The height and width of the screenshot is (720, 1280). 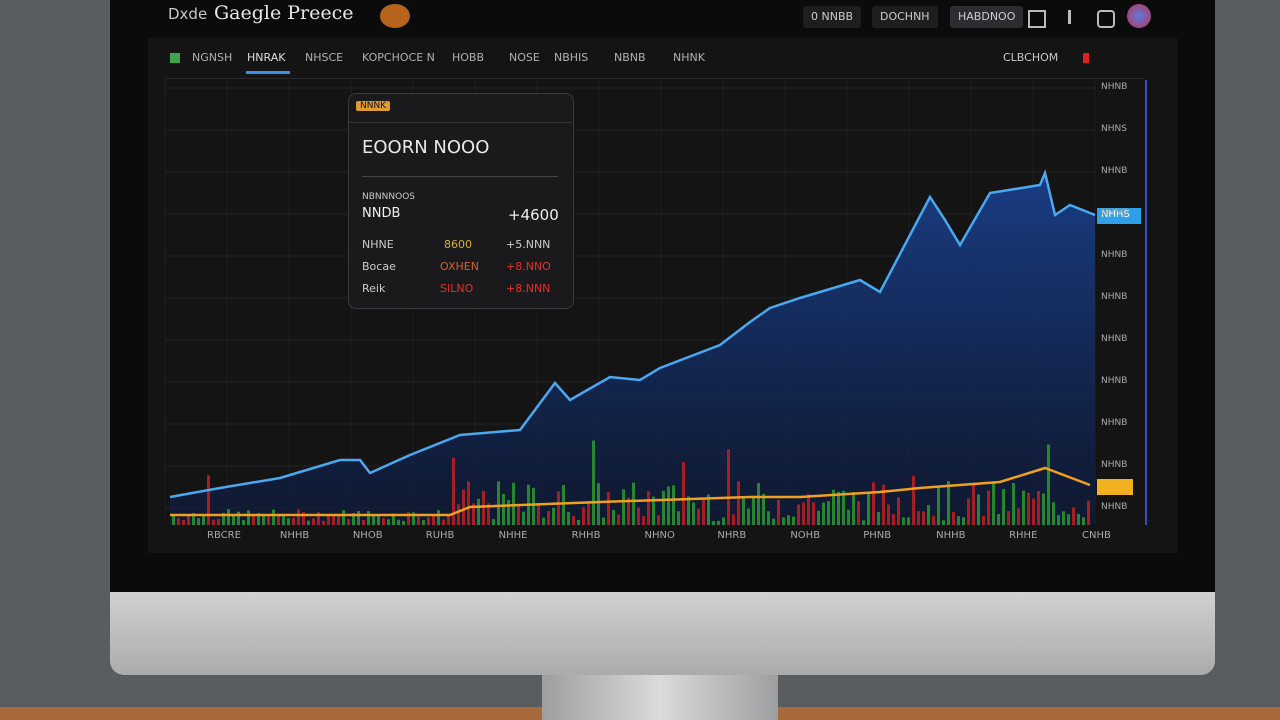 I want to click on price-tag, so click(x=1119, y=216).